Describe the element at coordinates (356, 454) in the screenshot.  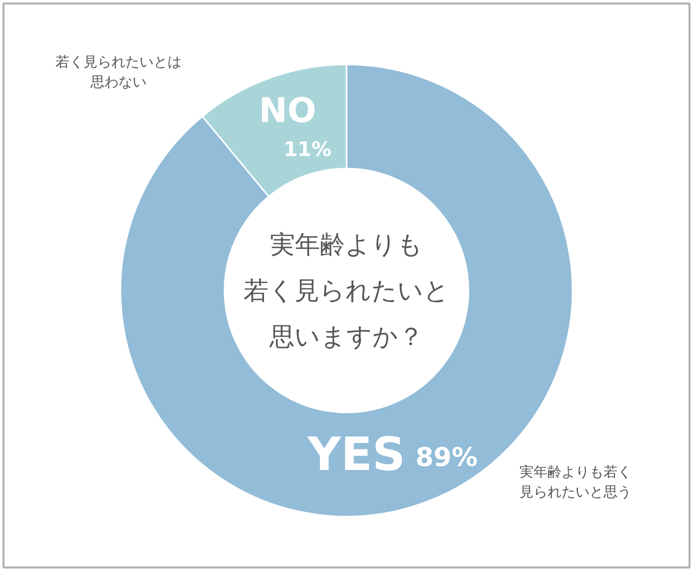
I see `slice-label: YES` at that location.